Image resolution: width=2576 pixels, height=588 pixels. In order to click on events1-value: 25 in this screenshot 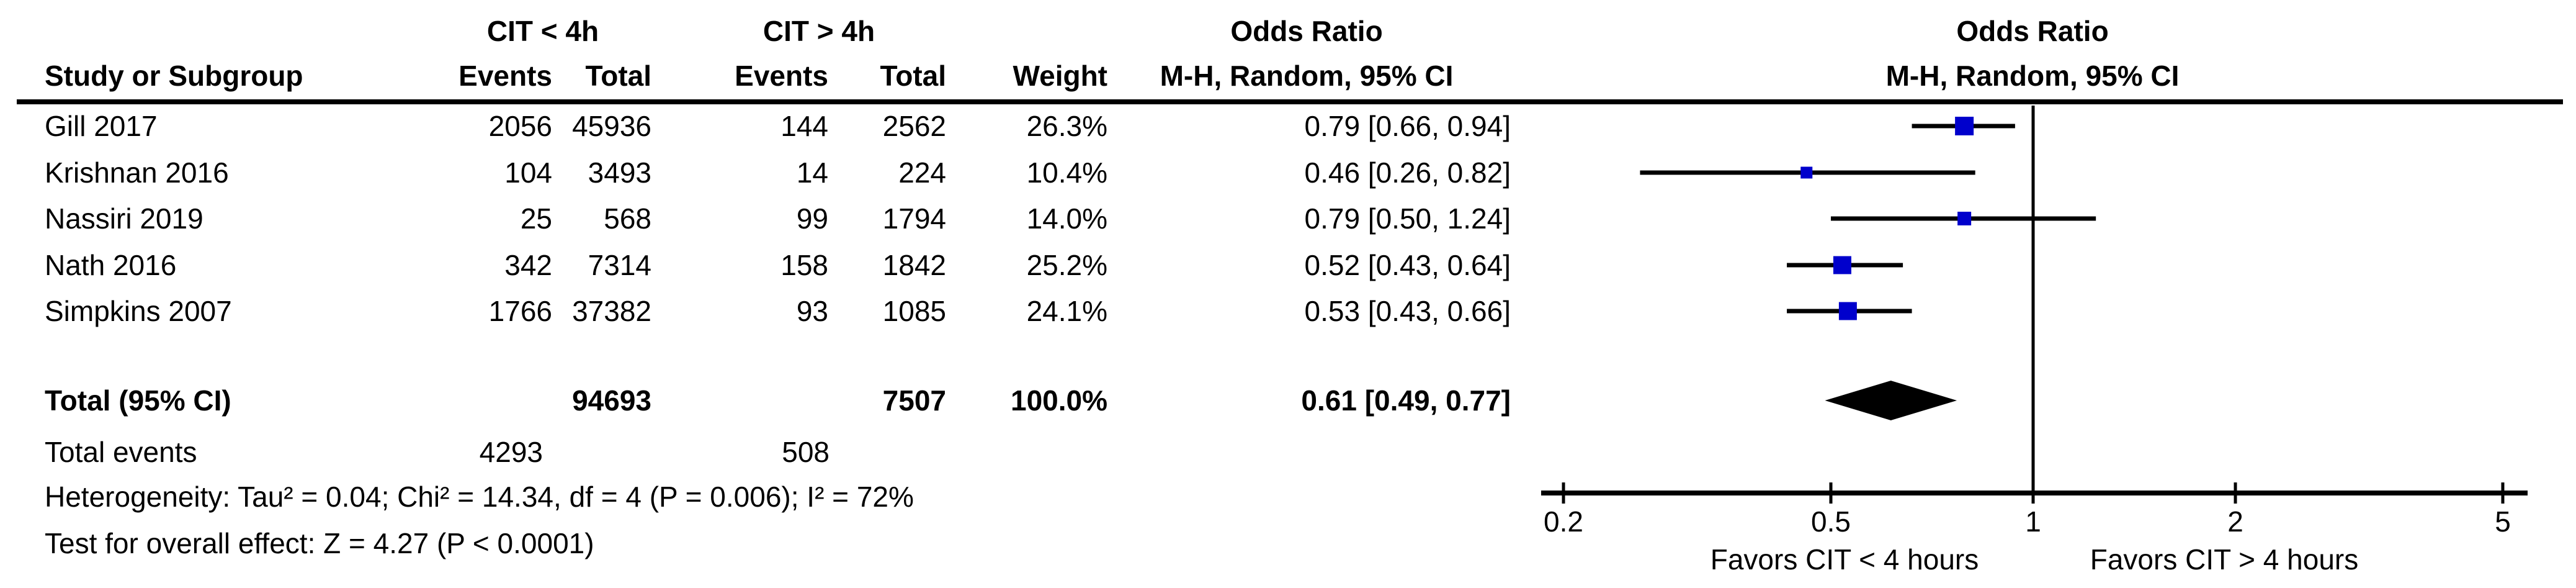, I will do `click(536, 218)`.